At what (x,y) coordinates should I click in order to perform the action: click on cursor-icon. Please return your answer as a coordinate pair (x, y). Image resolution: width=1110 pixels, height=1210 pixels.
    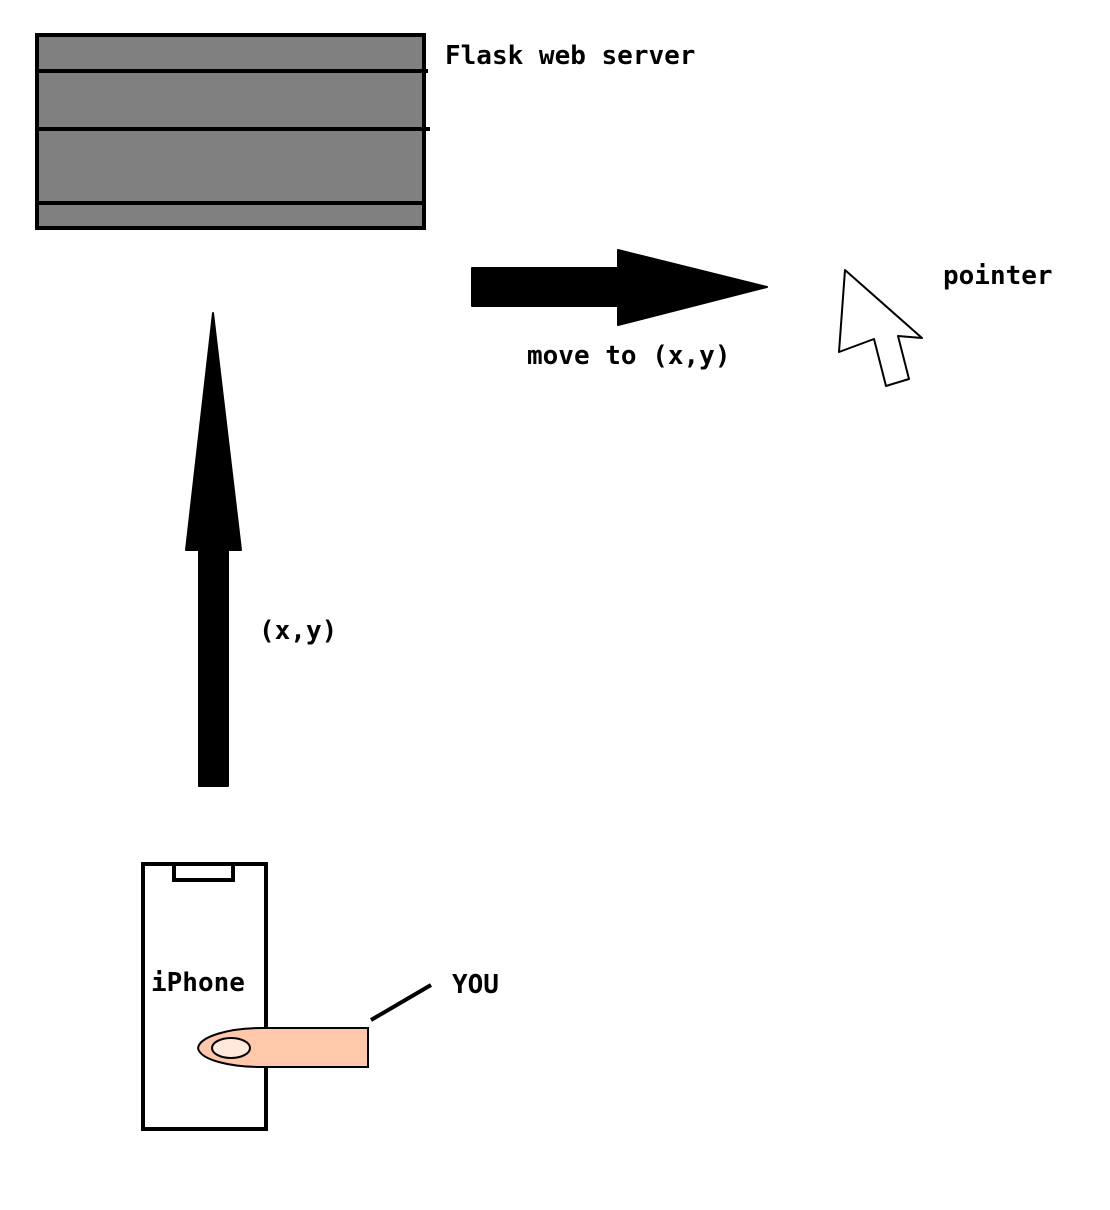
    Looking at the image, I should click on (880, 328).